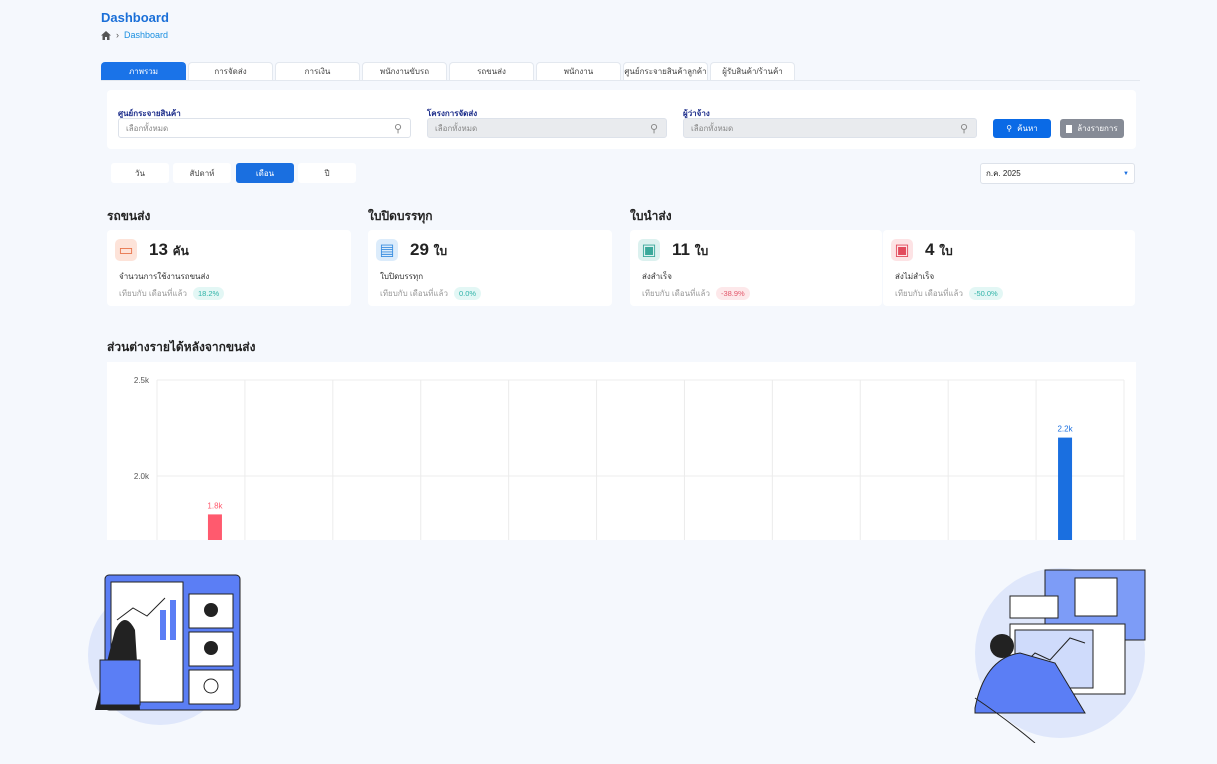 The height and width of the screenshot is (764, 1217). What do you see at coordinates (578, 71) in the screenshot?
I see `tab-employees: พนักงาน` at bounding box center [578, 71].